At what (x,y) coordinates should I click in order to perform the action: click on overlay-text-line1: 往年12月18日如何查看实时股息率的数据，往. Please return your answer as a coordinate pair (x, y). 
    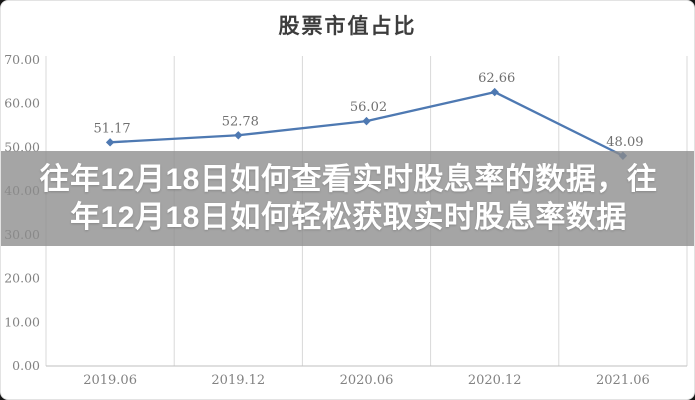
    Looking at the image, I should click on (348, 179).